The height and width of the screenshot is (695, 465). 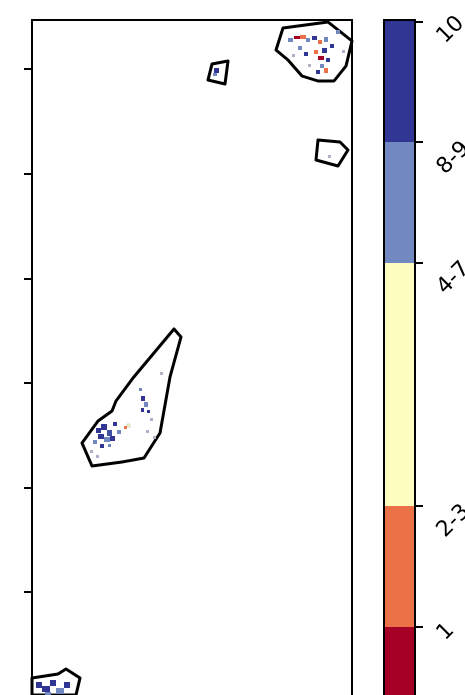 What do you see at coordinates (28, 330) in the screenshot?
I see `y-axis-ticks` at bounding box center [28, 330].